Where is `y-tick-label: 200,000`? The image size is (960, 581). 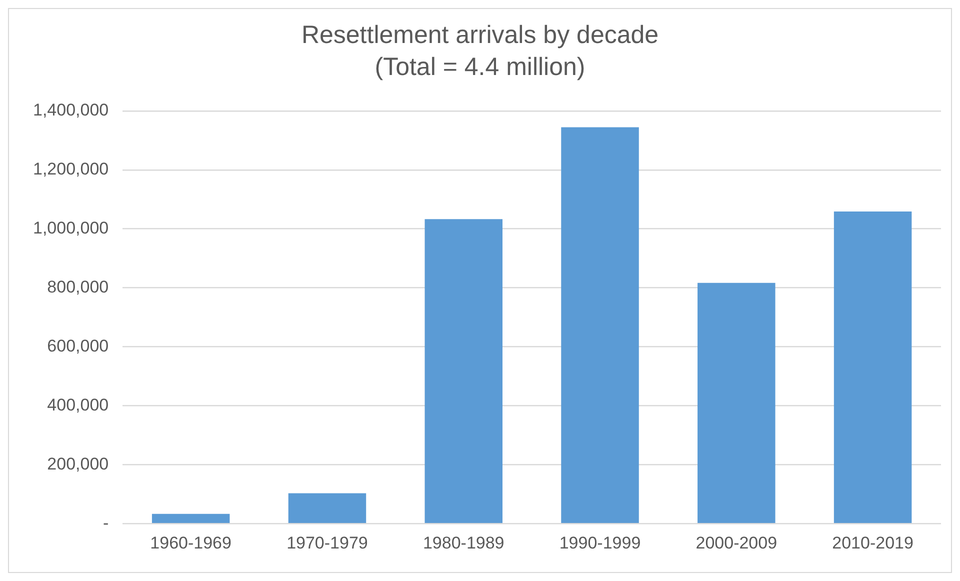
y-tick-label: 200,000 is located at coordinates (78, 464).